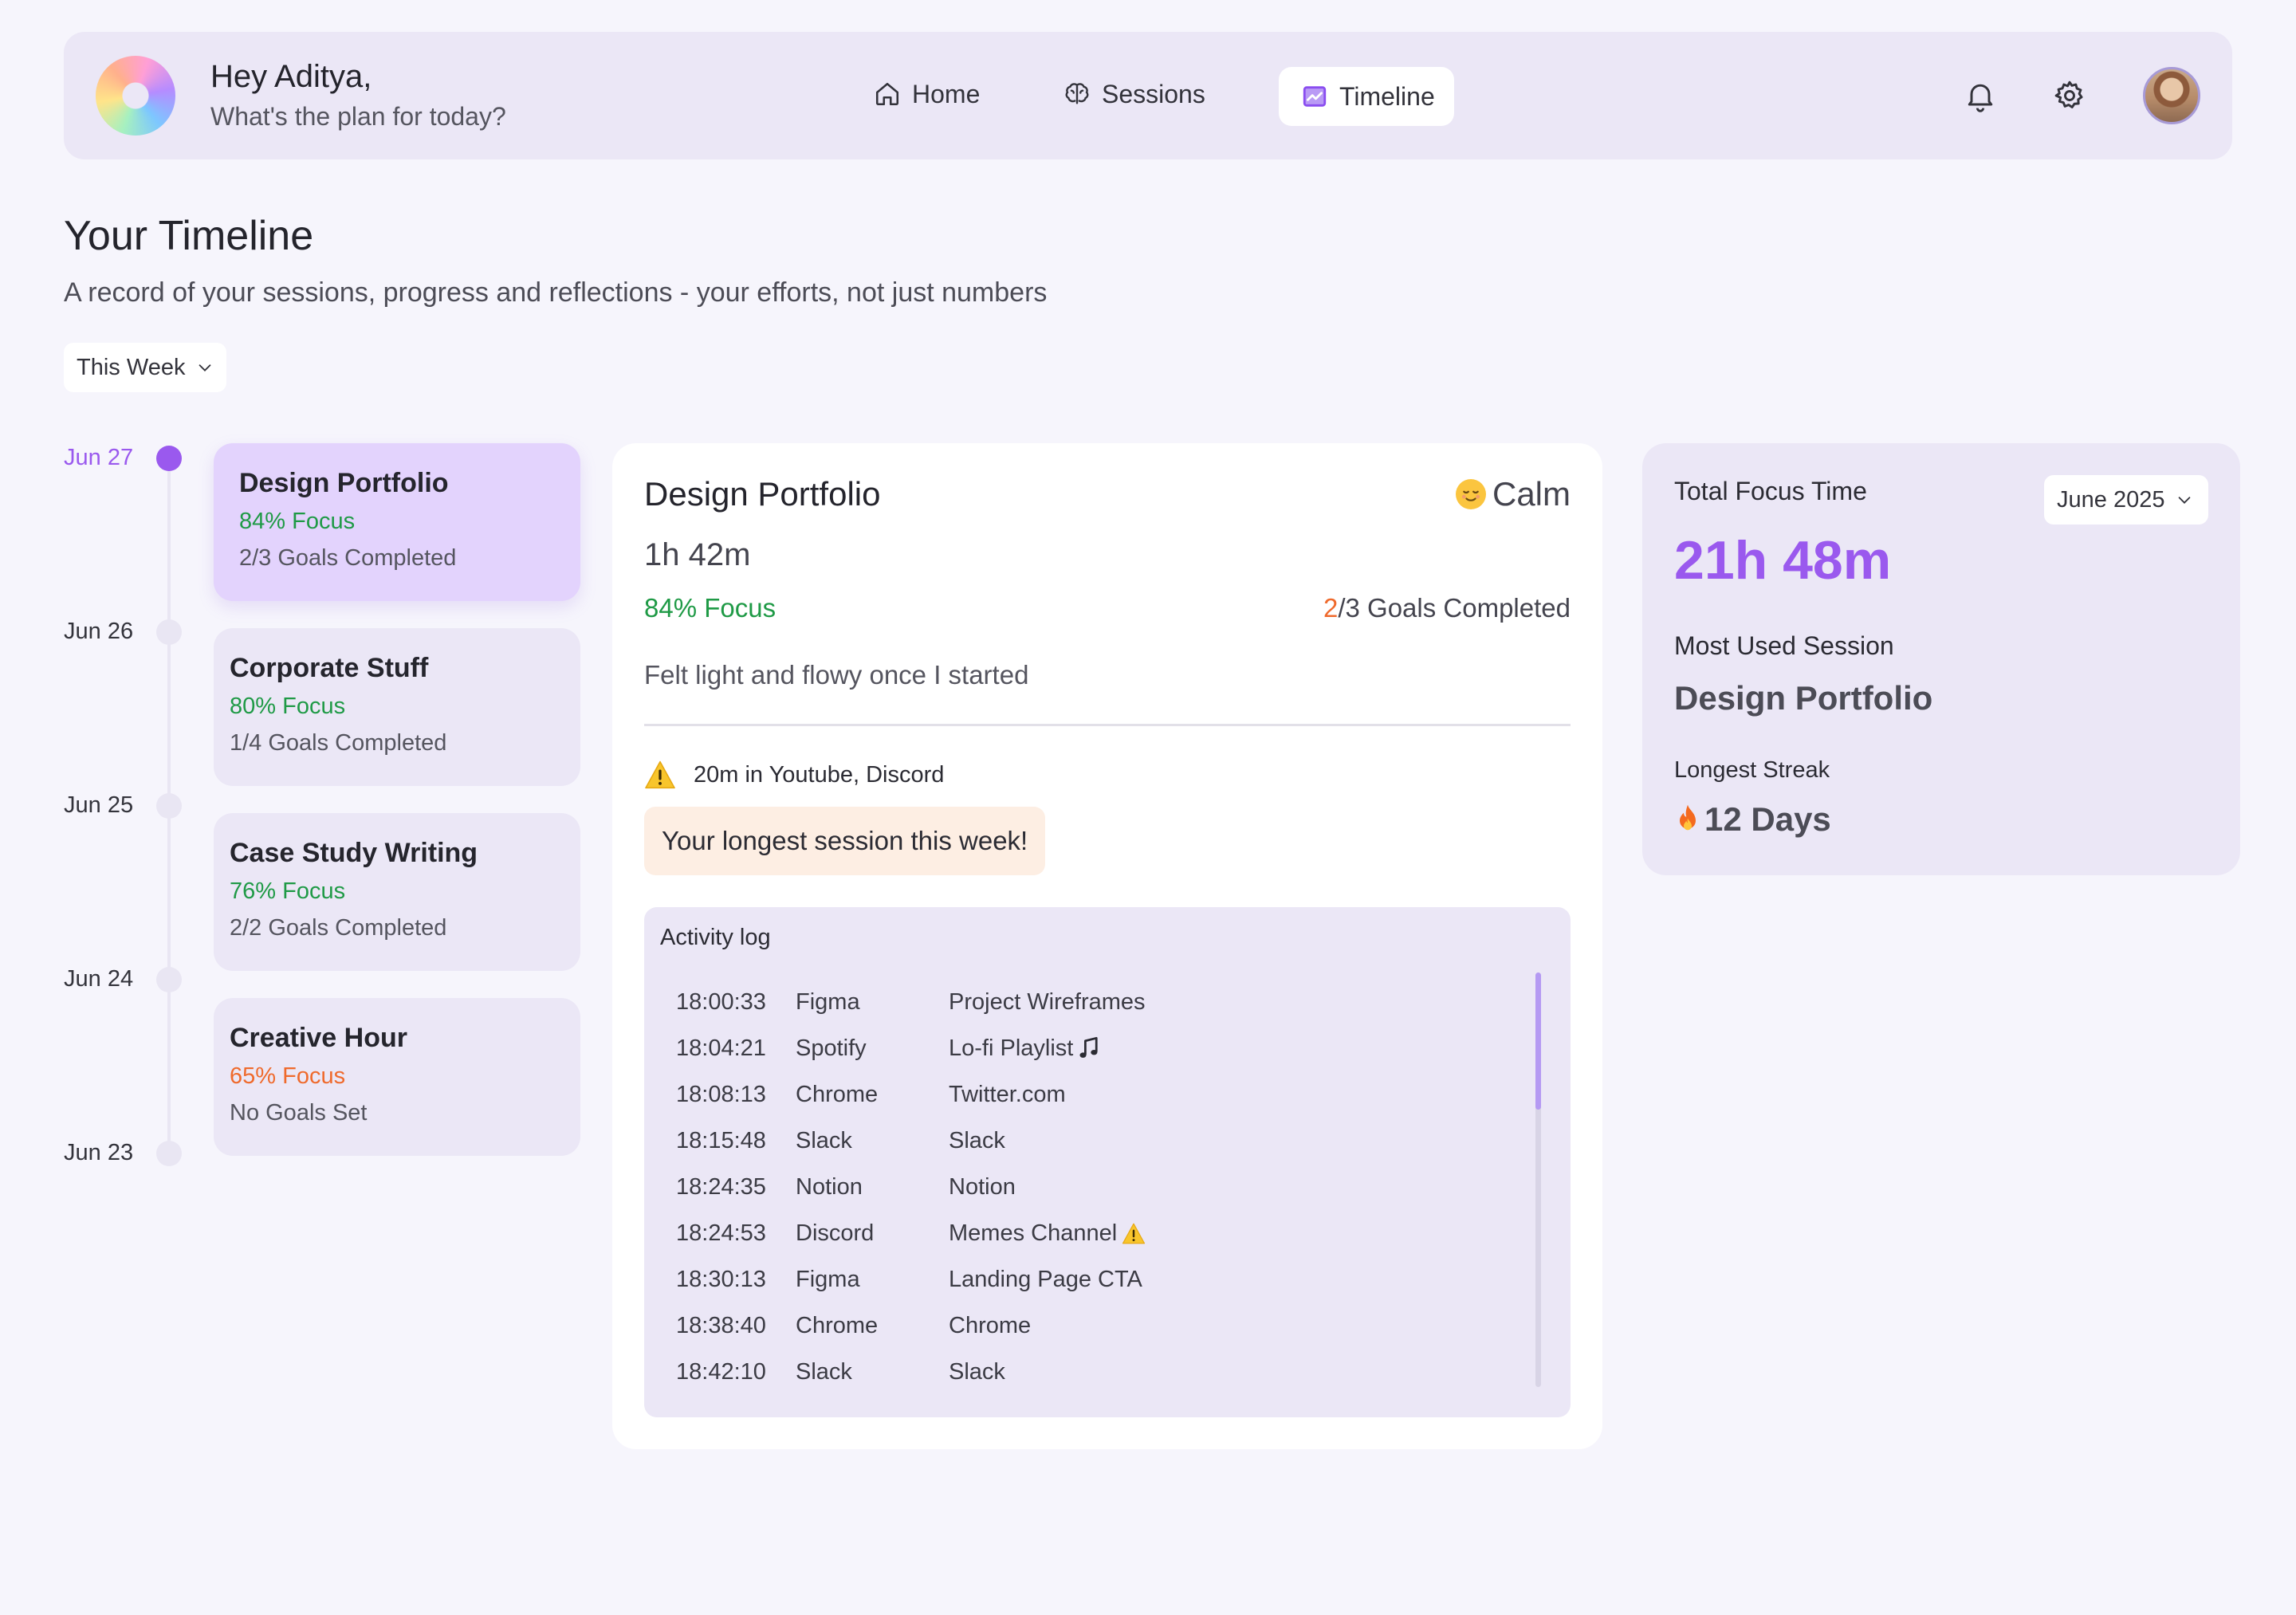 Image resolution: width=2296 pixels, height=1615 pixels. What do you see at coordinates (977, 1140) in the screenshot?
I see `log-activity-label: Slack` at bounding box center [977, 1140].